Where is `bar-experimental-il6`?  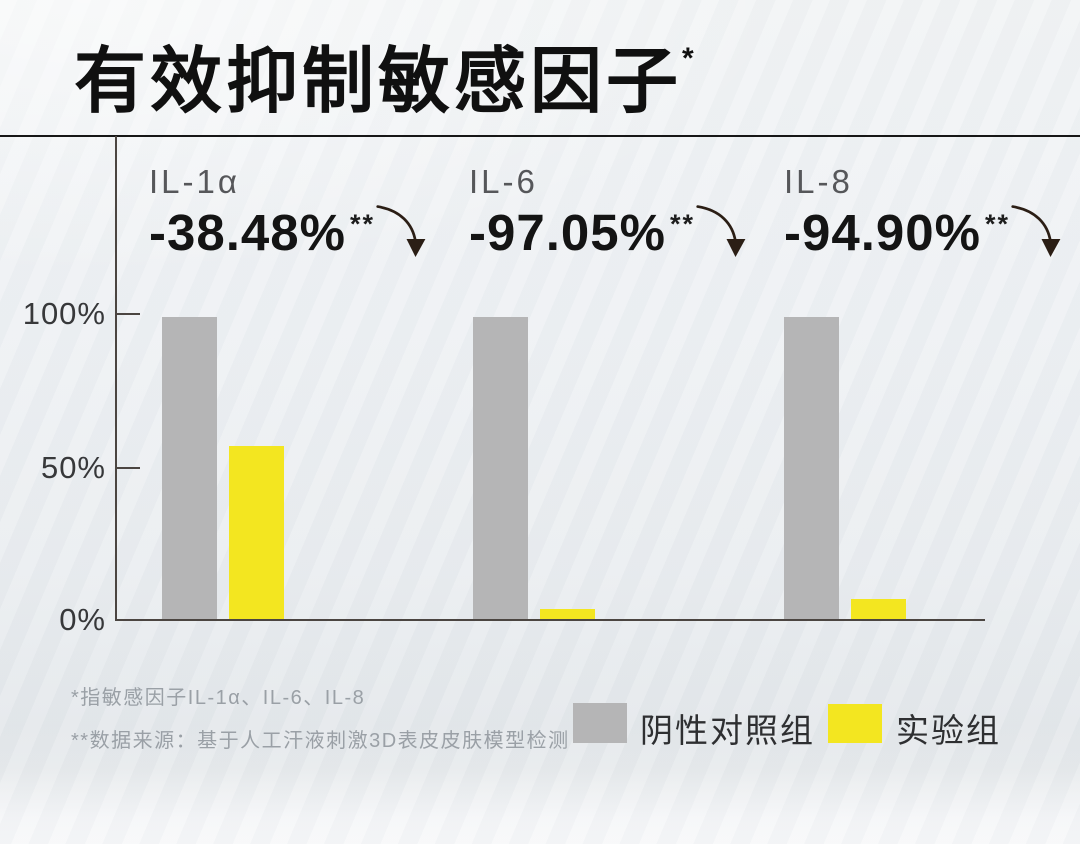 bar-experimental-il6 is located at coordinates (567, 614).